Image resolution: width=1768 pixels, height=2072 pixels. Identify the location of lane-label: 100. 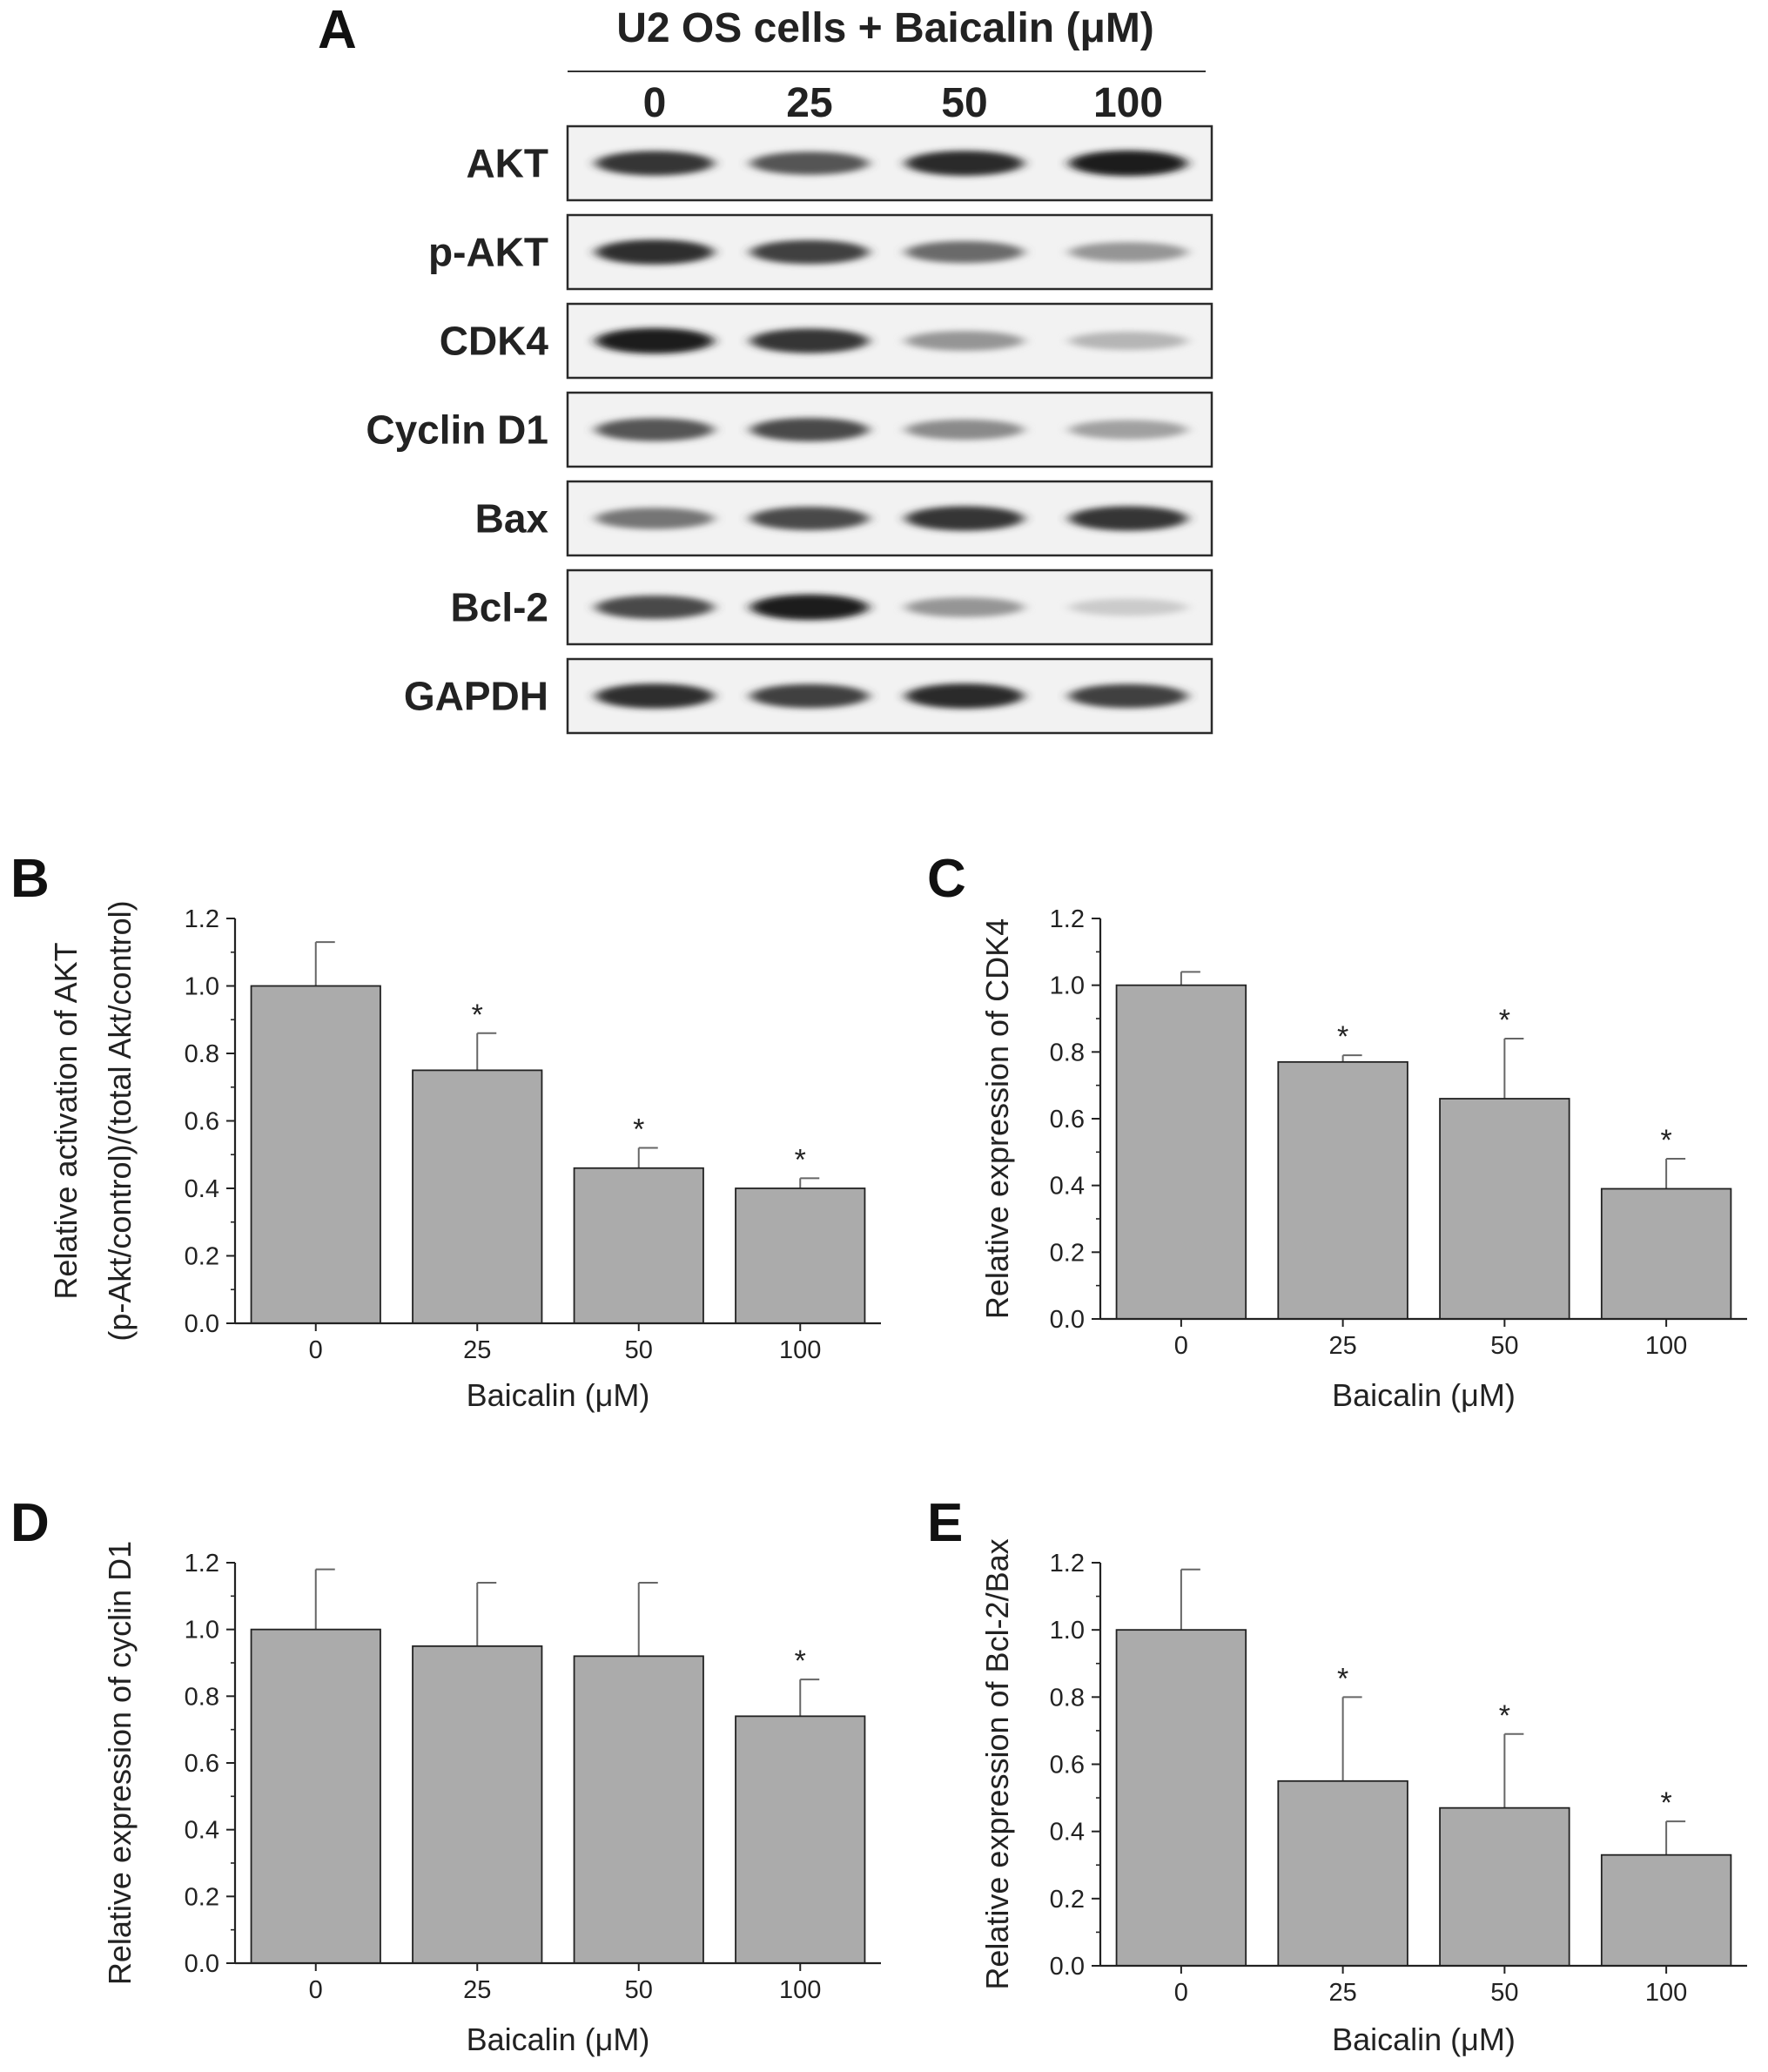
(1128, 103).